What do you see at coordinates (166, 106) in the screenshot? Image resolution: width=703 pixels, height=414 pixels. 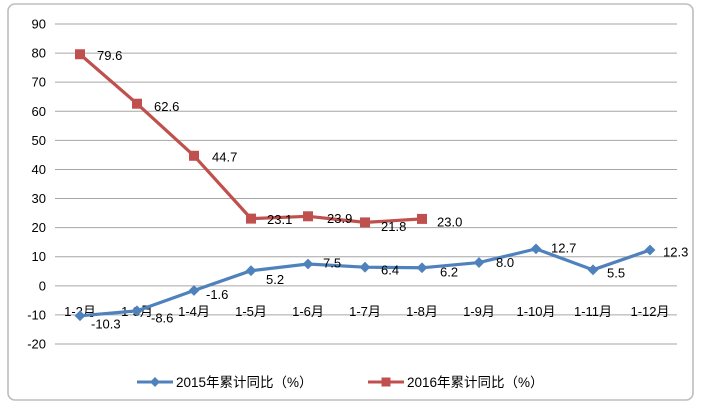 I see `data-label: 62.6` at bounding box center [166, 106].